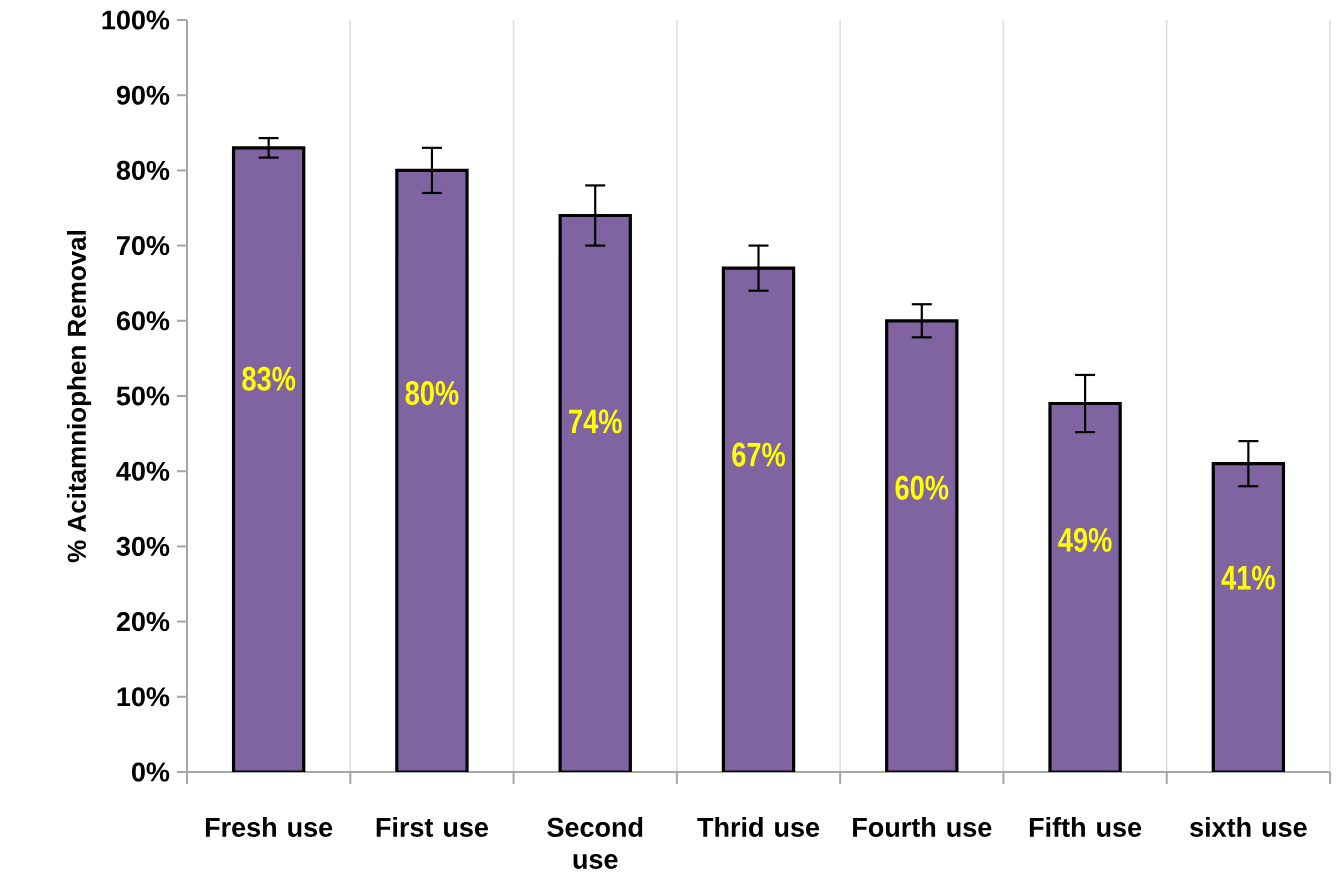 The width and height of the screenshot is (1336, 888). What do you see at coordinates (432, 827) in the screenshot?
I see `x-tick-label: First use` at bounding box center [432, 827].